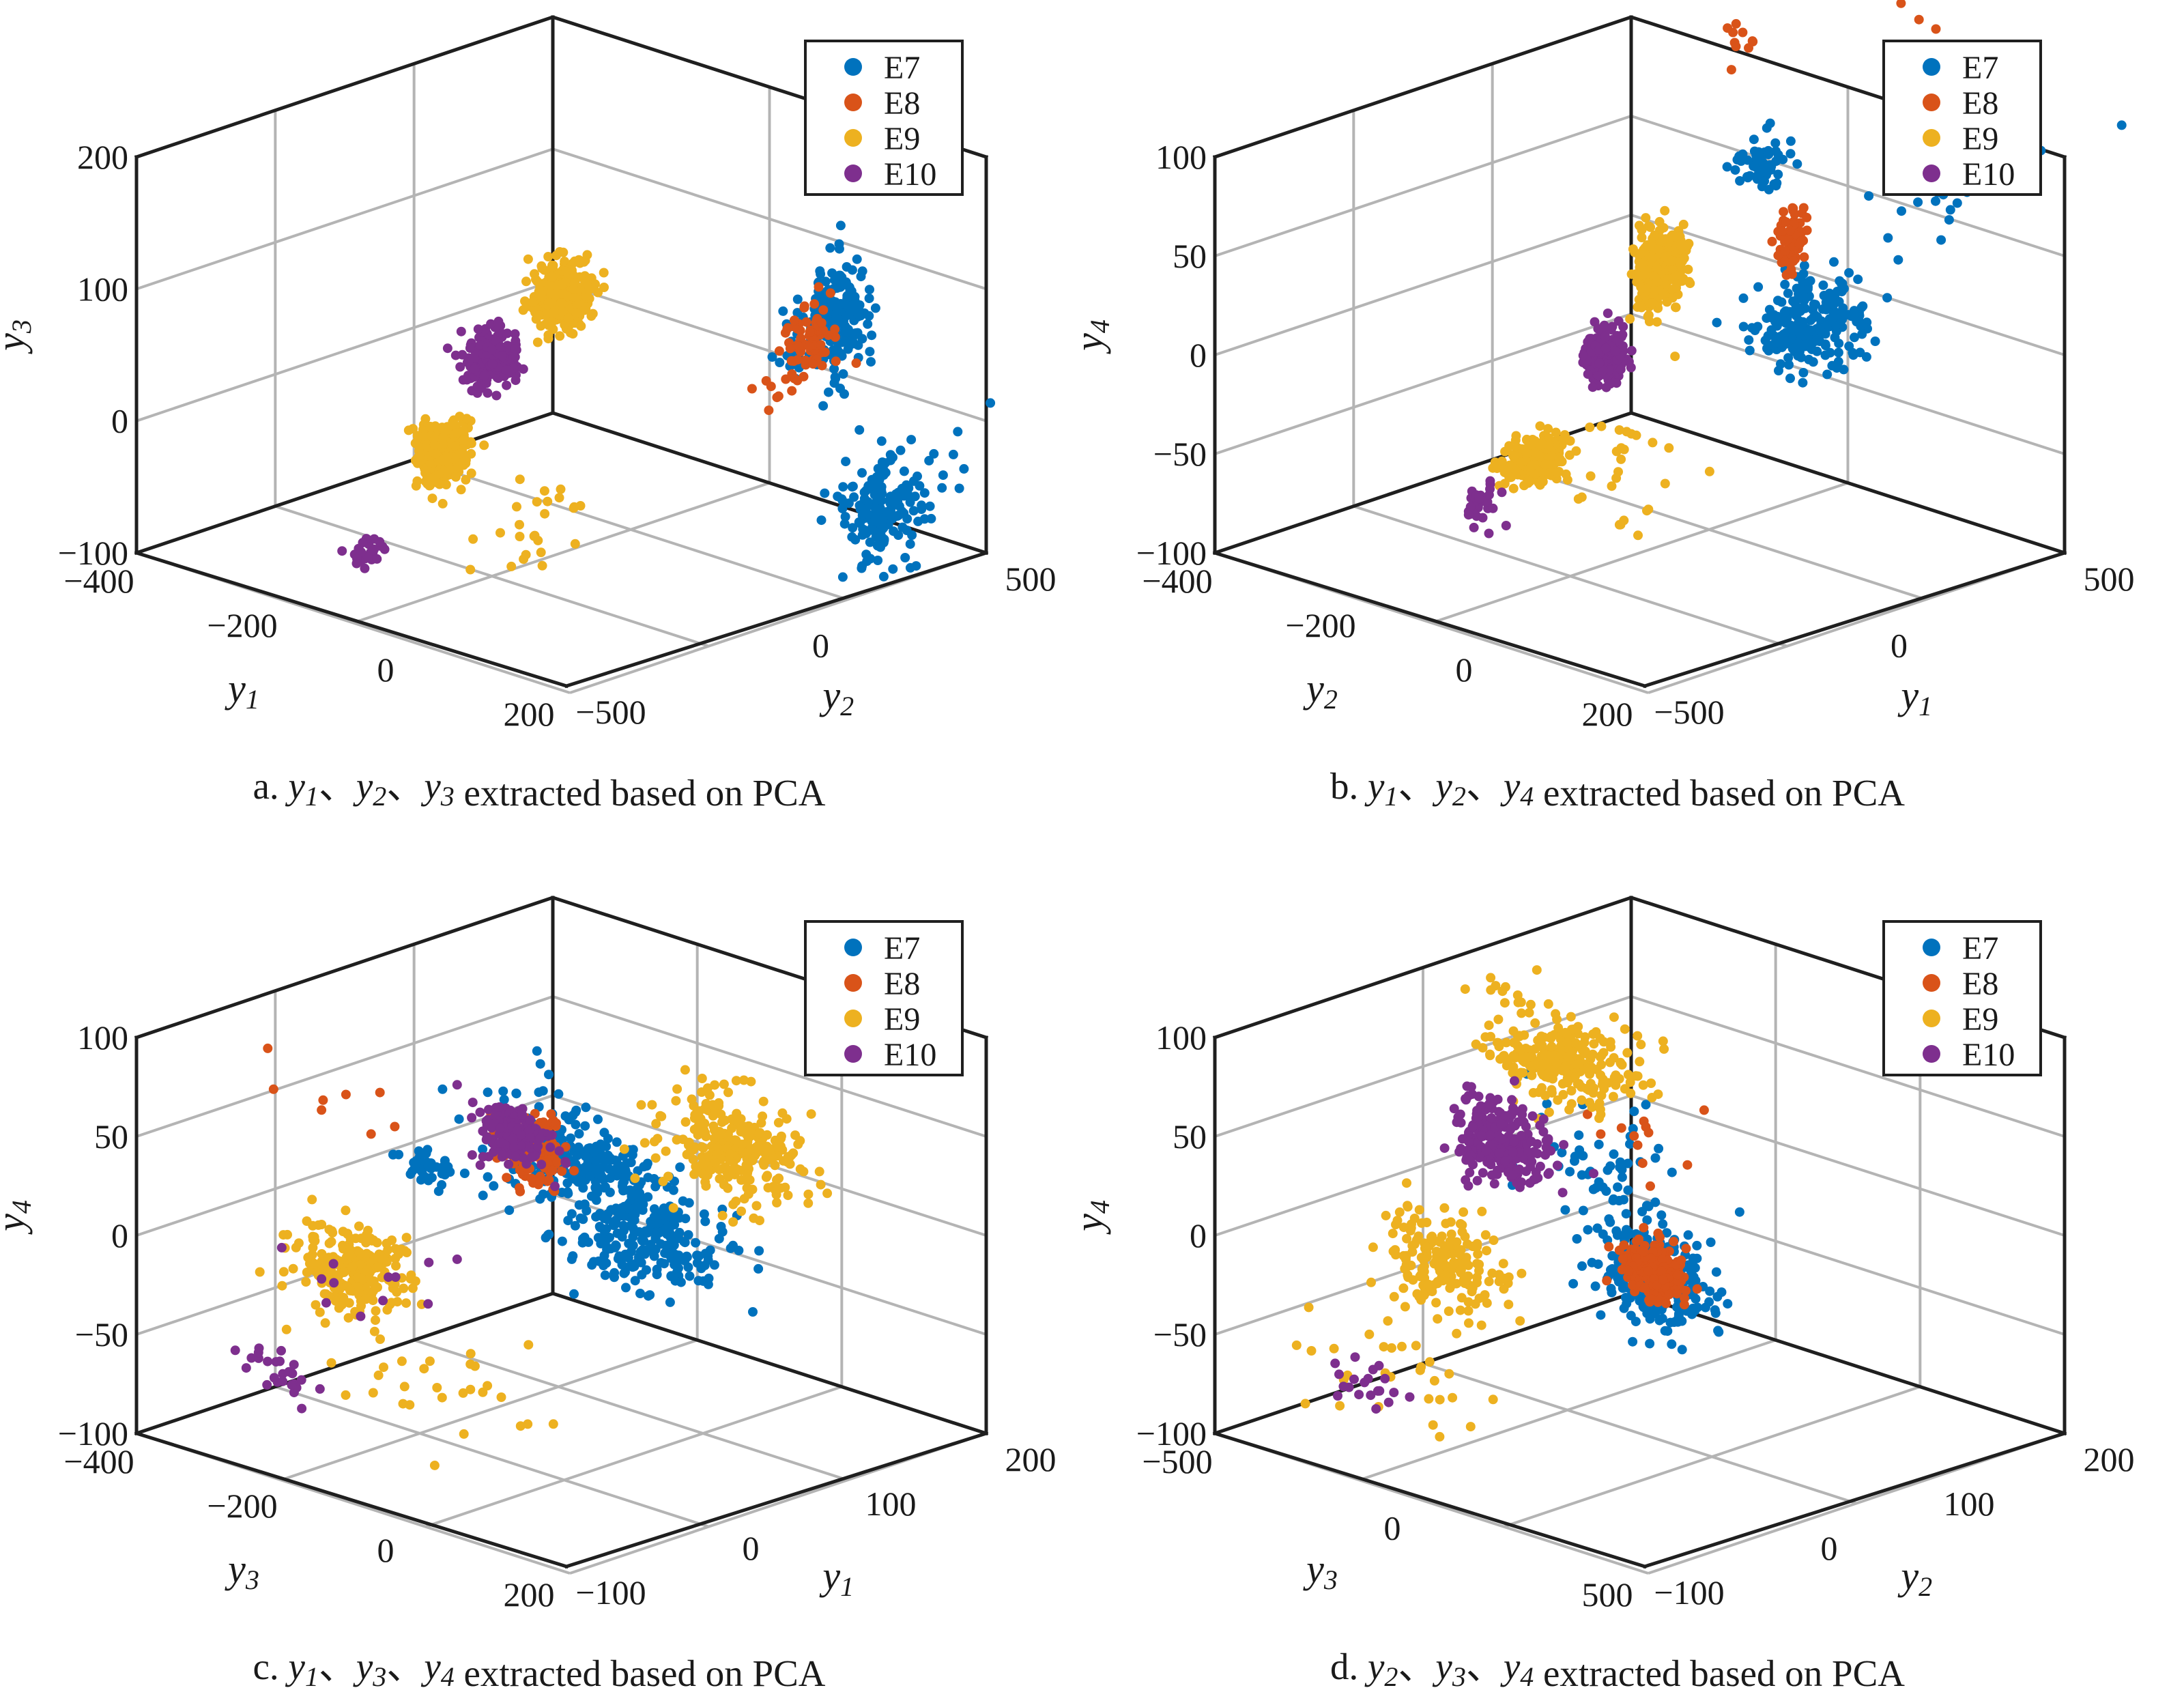 Image resolution: width=2184 pixels, height=1703 pixels. Describe the element at coordinates (561, 1264) in the screenshot. I see `z-grid-line` at that location.